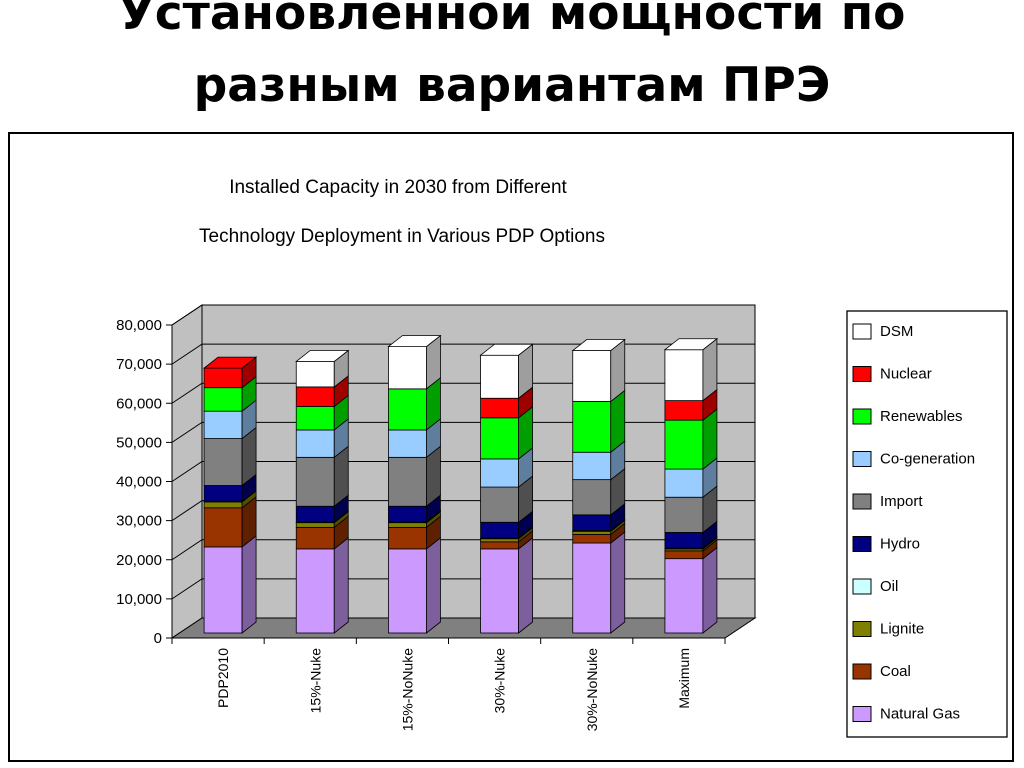 The height and width of the screenshot is (768, 1024). What do you see at coordinates (921, 416) in the screenshot?
I see `legend-label: Renewables` at bounding box center [921, 416].